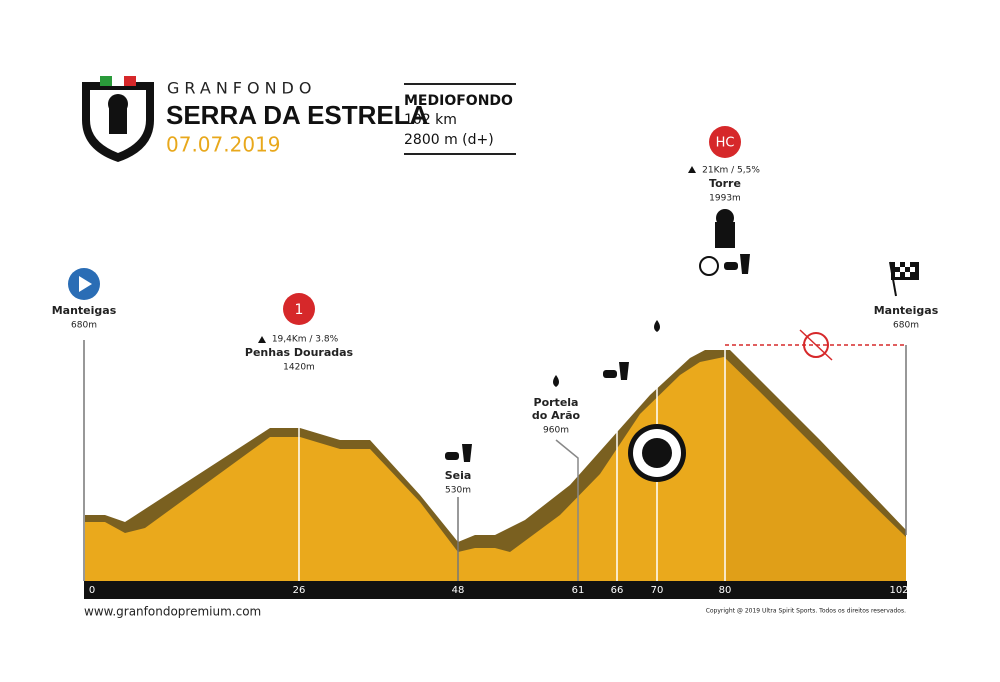 The height and width of the screenshot is (682, 1000). I want to click on event-title: SERRA DA ESTRELA, so click(297, 115).